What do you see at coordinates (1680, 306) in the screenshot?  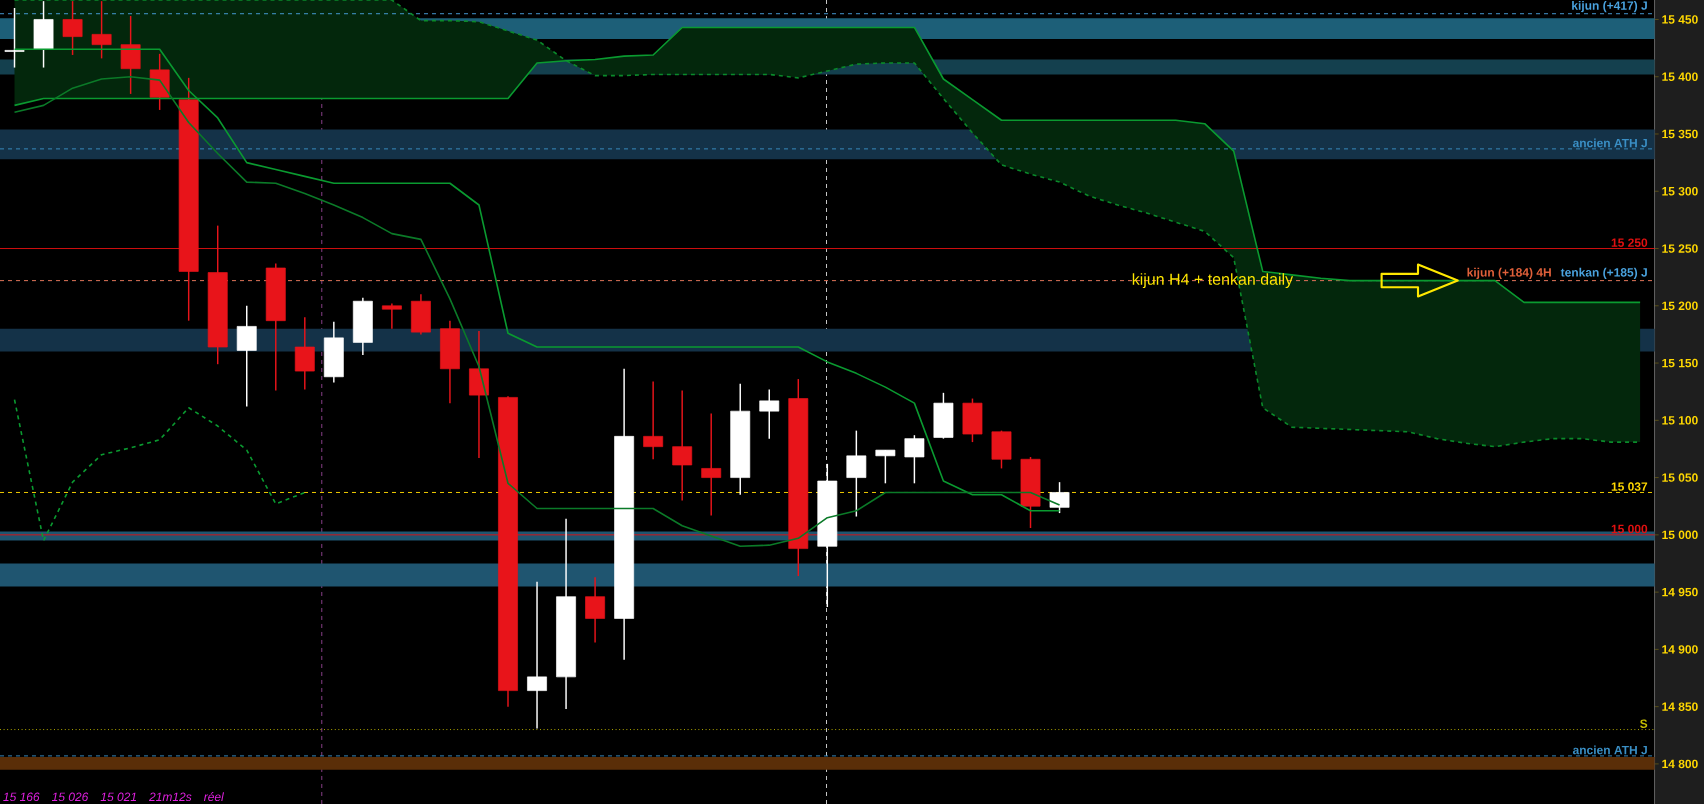 I see `y-tick-label: 15 200` at bounding box center [1680, 306].